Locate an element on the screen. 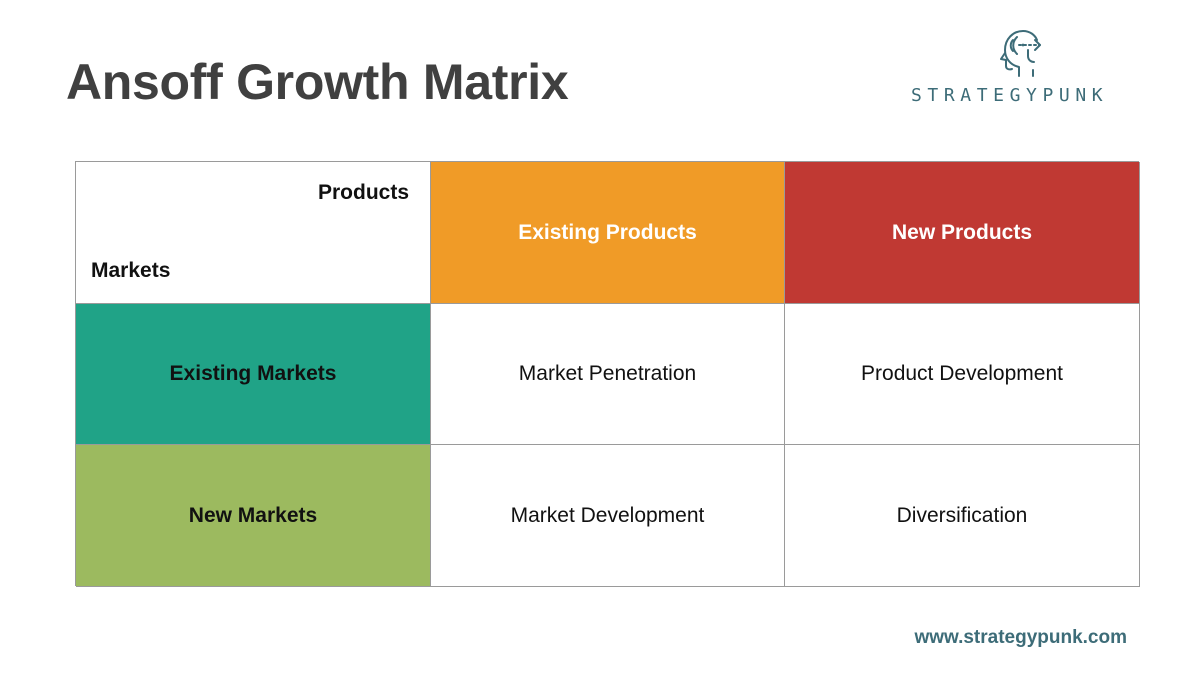  row-header-existing-markets: Existing Markets is located at coordinates (253, 374).